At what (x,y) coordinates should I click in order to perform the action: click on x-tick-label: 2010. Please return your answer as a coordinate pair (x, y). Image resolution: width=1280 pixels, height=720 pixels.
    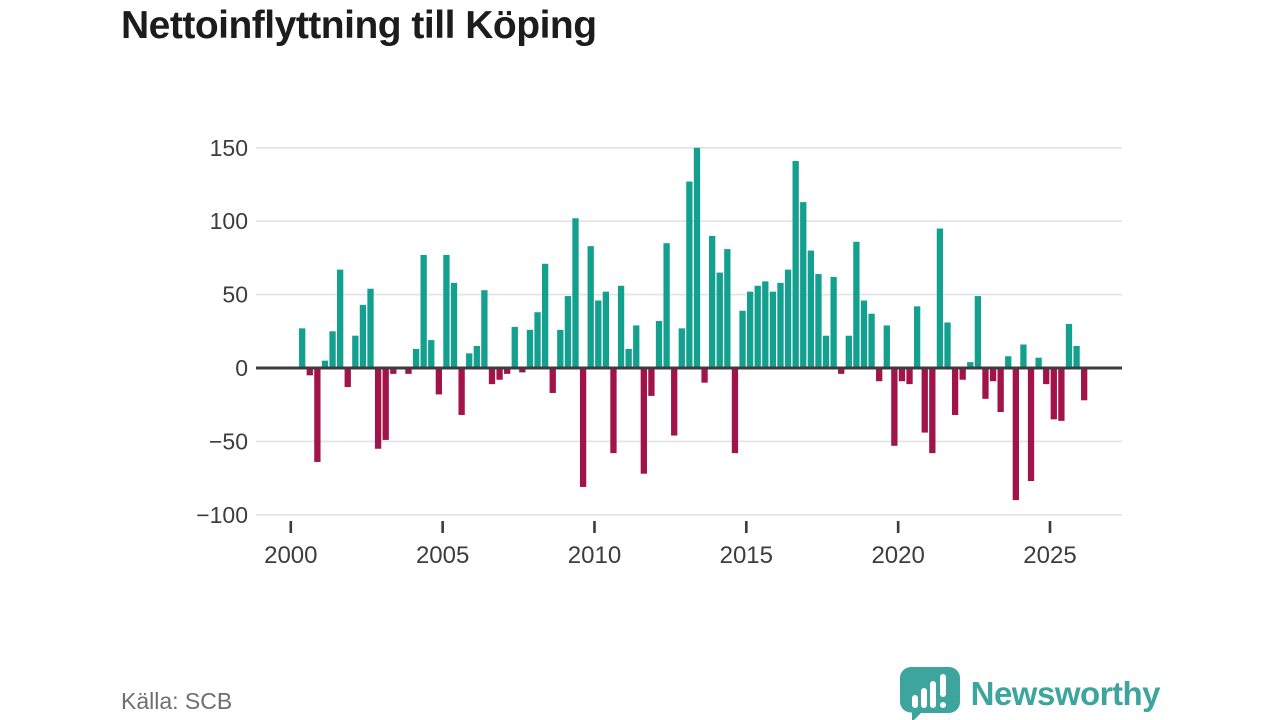
    Looking at the image, I should click on (594, 555).